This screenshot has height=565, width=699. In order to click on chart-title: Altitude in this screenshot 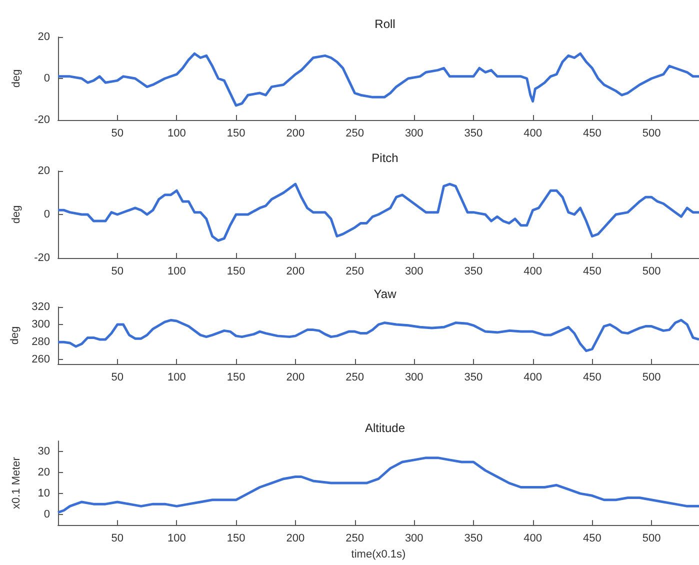, I will do `click(385, 428)`.